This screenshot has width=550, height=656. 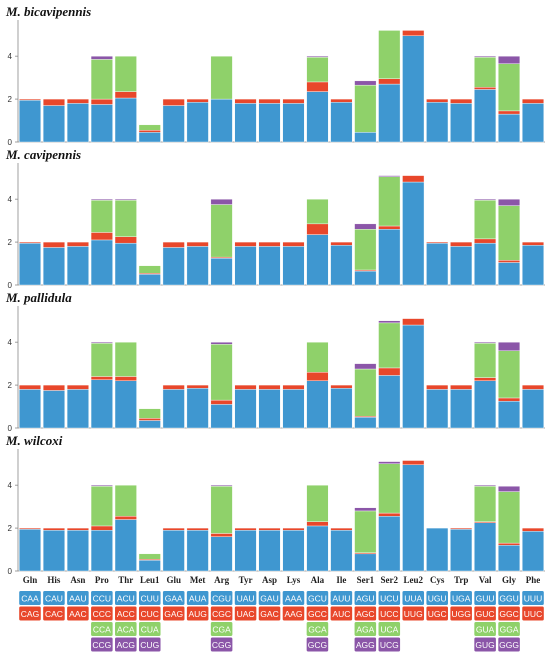 What do you see at coordinates (390, 580) in the screenshot?
I see `x-tick-label: Ser2` at bounding box center [390, 580].